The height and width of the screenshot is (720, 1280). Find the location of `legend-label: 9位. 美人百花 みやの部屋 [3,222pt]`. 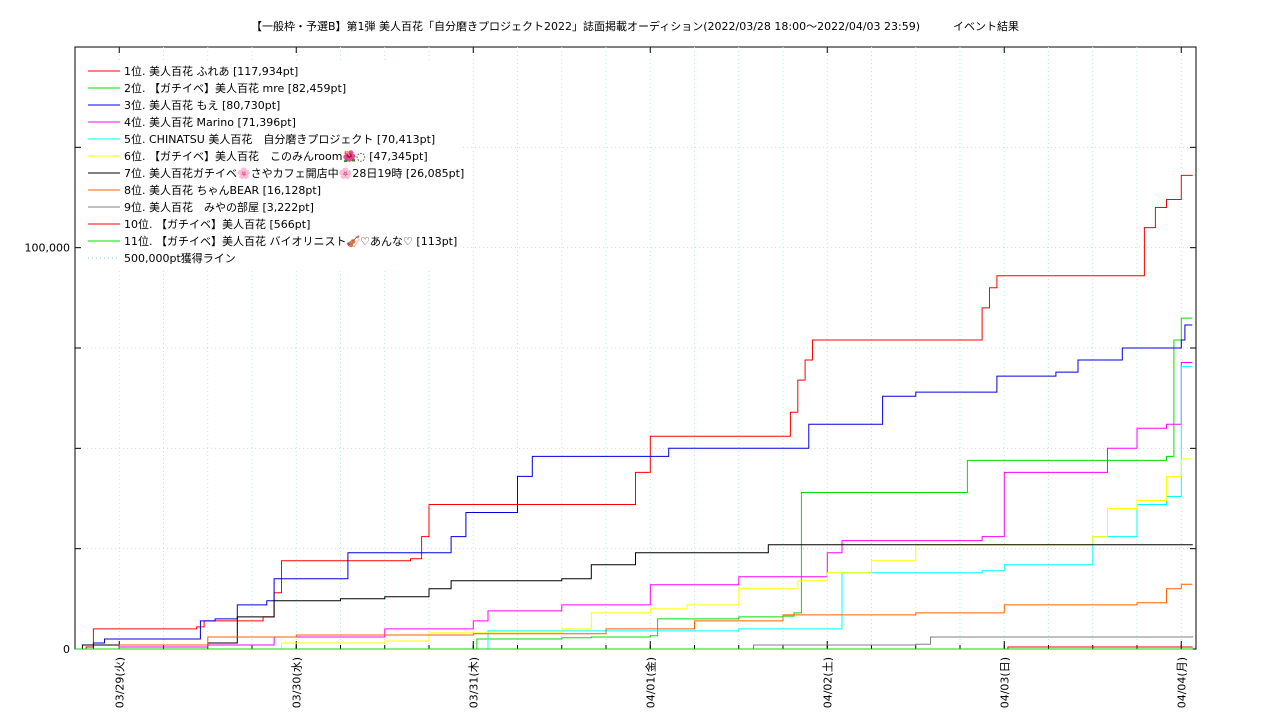

legend-label: 9位. 美人百花 みやの部屋 [3,222pt] is located at coordinates (219, 207).